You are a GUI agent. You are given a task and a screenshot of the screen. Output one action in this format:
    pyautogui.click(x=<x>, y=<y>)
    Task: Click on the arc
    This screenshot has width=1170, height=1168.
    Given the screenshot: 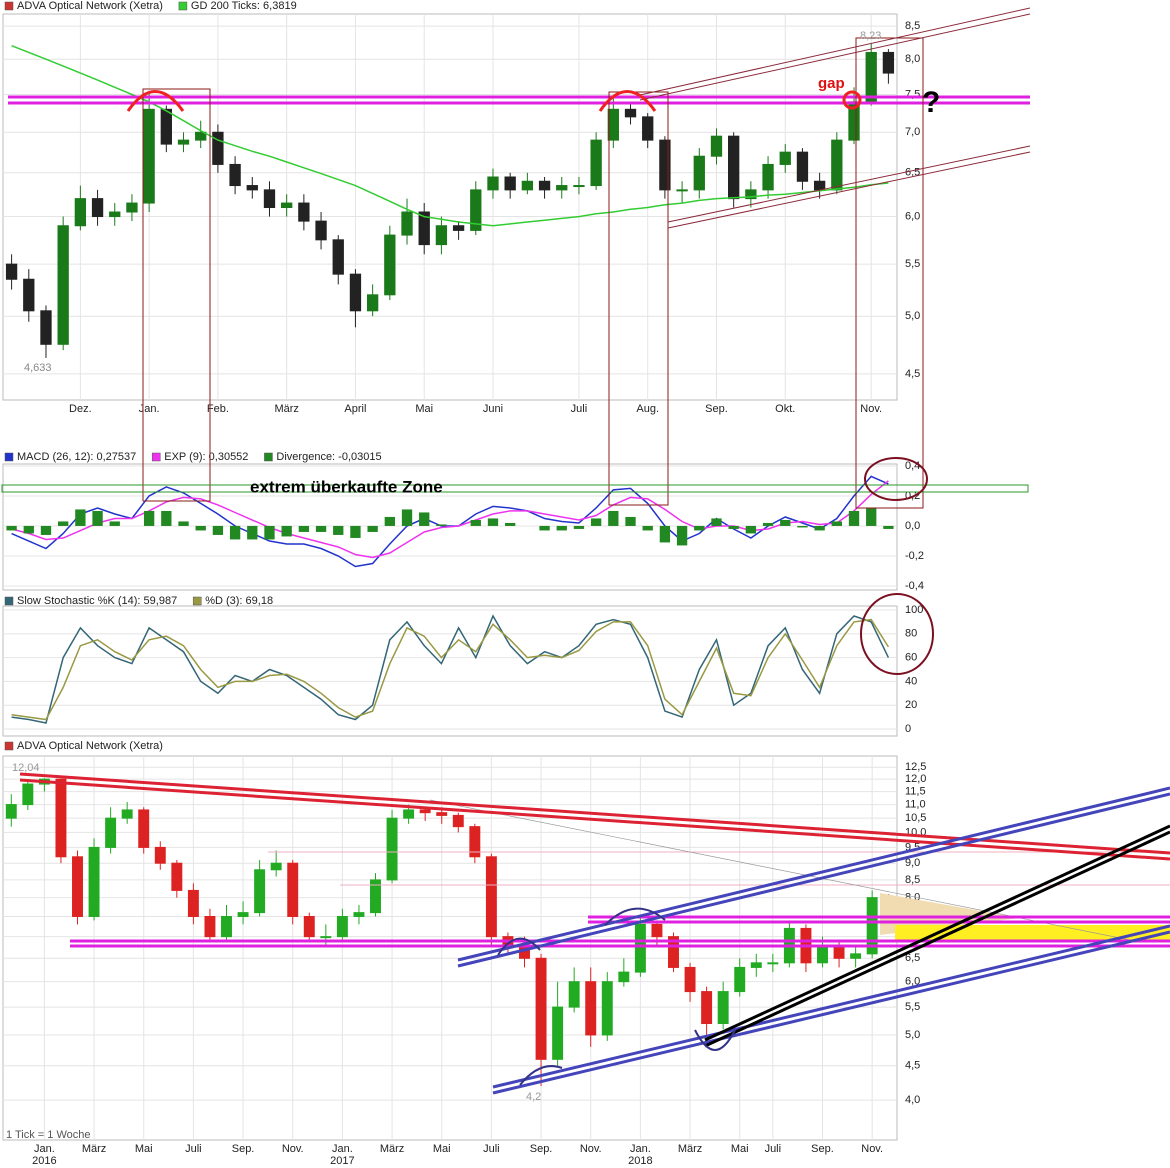 What is the action you would take?
    pyautogui.click(x=715, y=1040)
    